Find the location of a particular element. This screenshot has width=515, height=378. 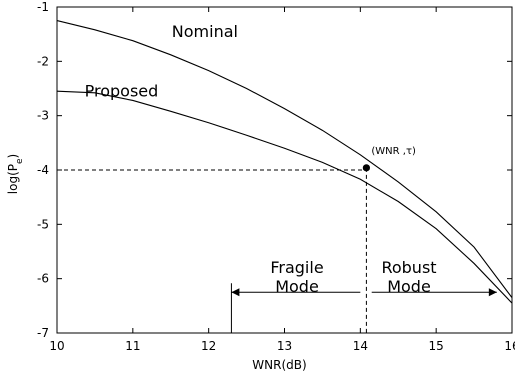

y-axis-label: log(Pe) is located at coordinates (15, 174).